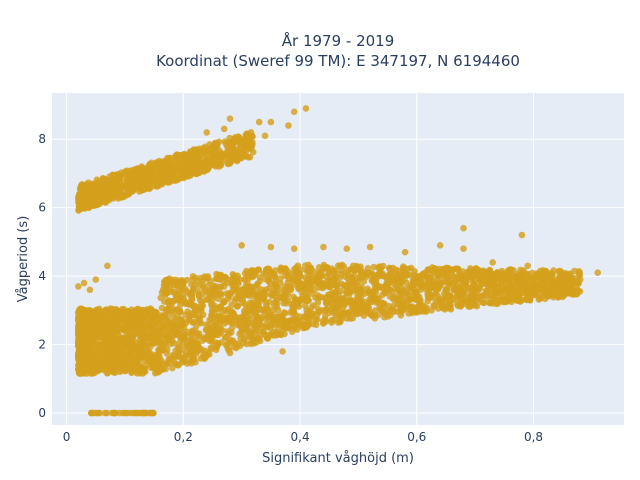 The width and height of the screenshot is (640, 480). Describe the element at coordinates (533, 437) in the screenshot. I see `x-tick-label: 0,8` at that location.